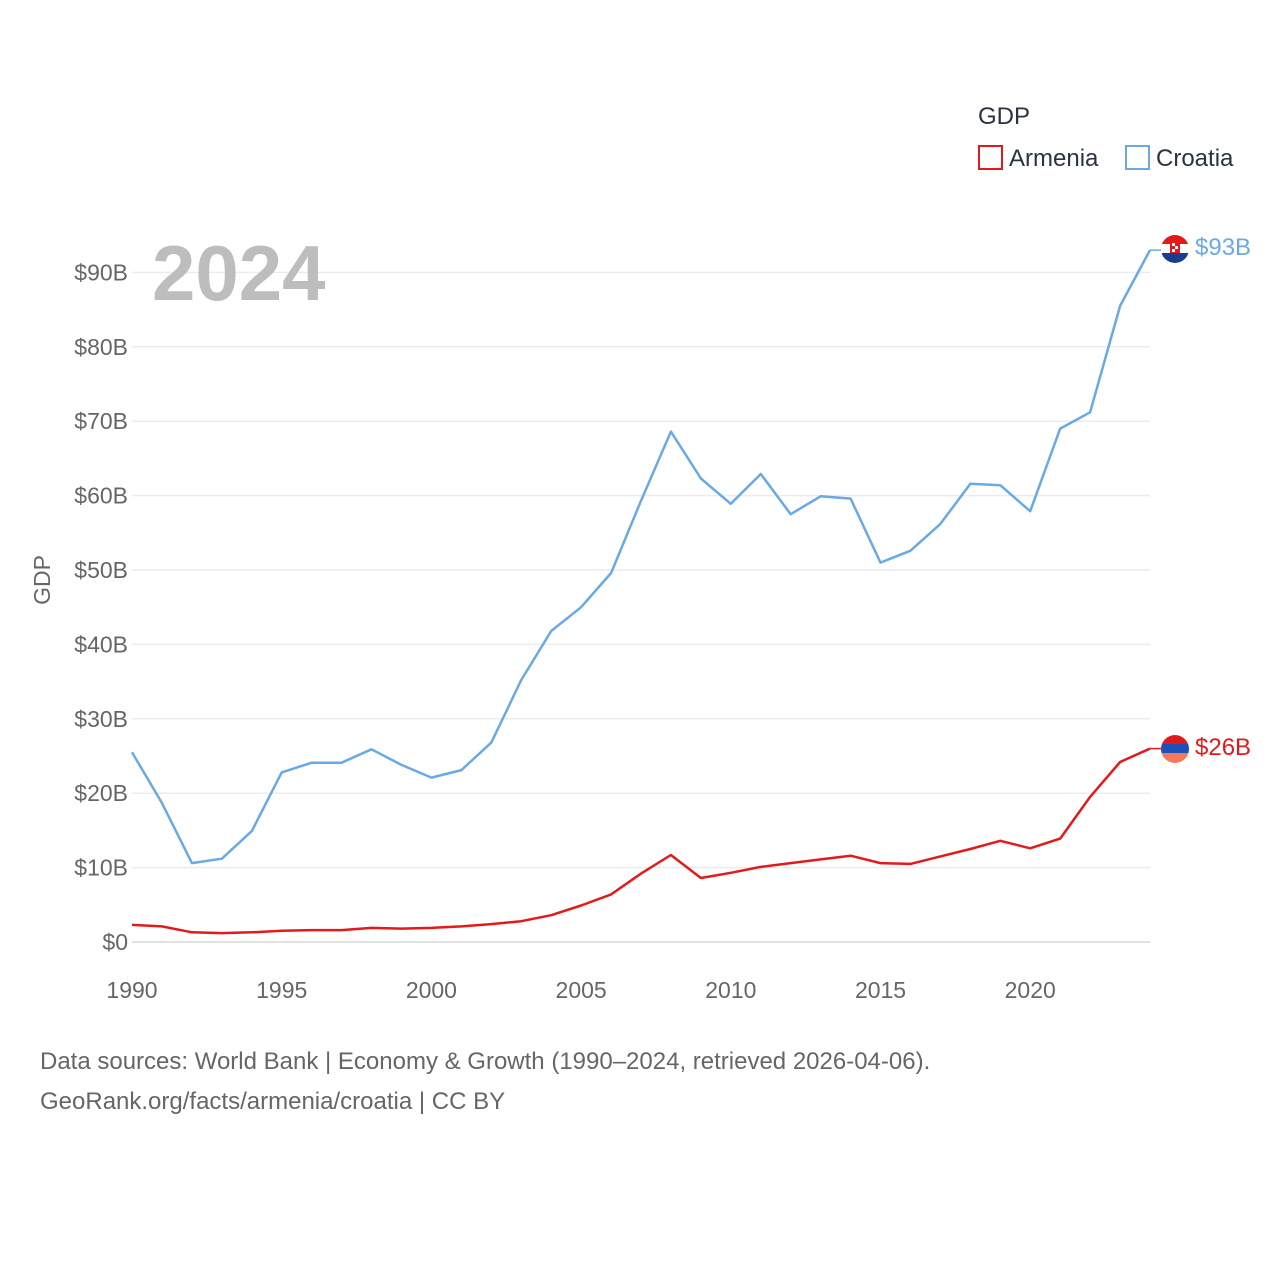  What do you see at coordinates (730, 990) in the screenshot?
I see `x-tick-label: 2010` at bounding box center [730, 990].